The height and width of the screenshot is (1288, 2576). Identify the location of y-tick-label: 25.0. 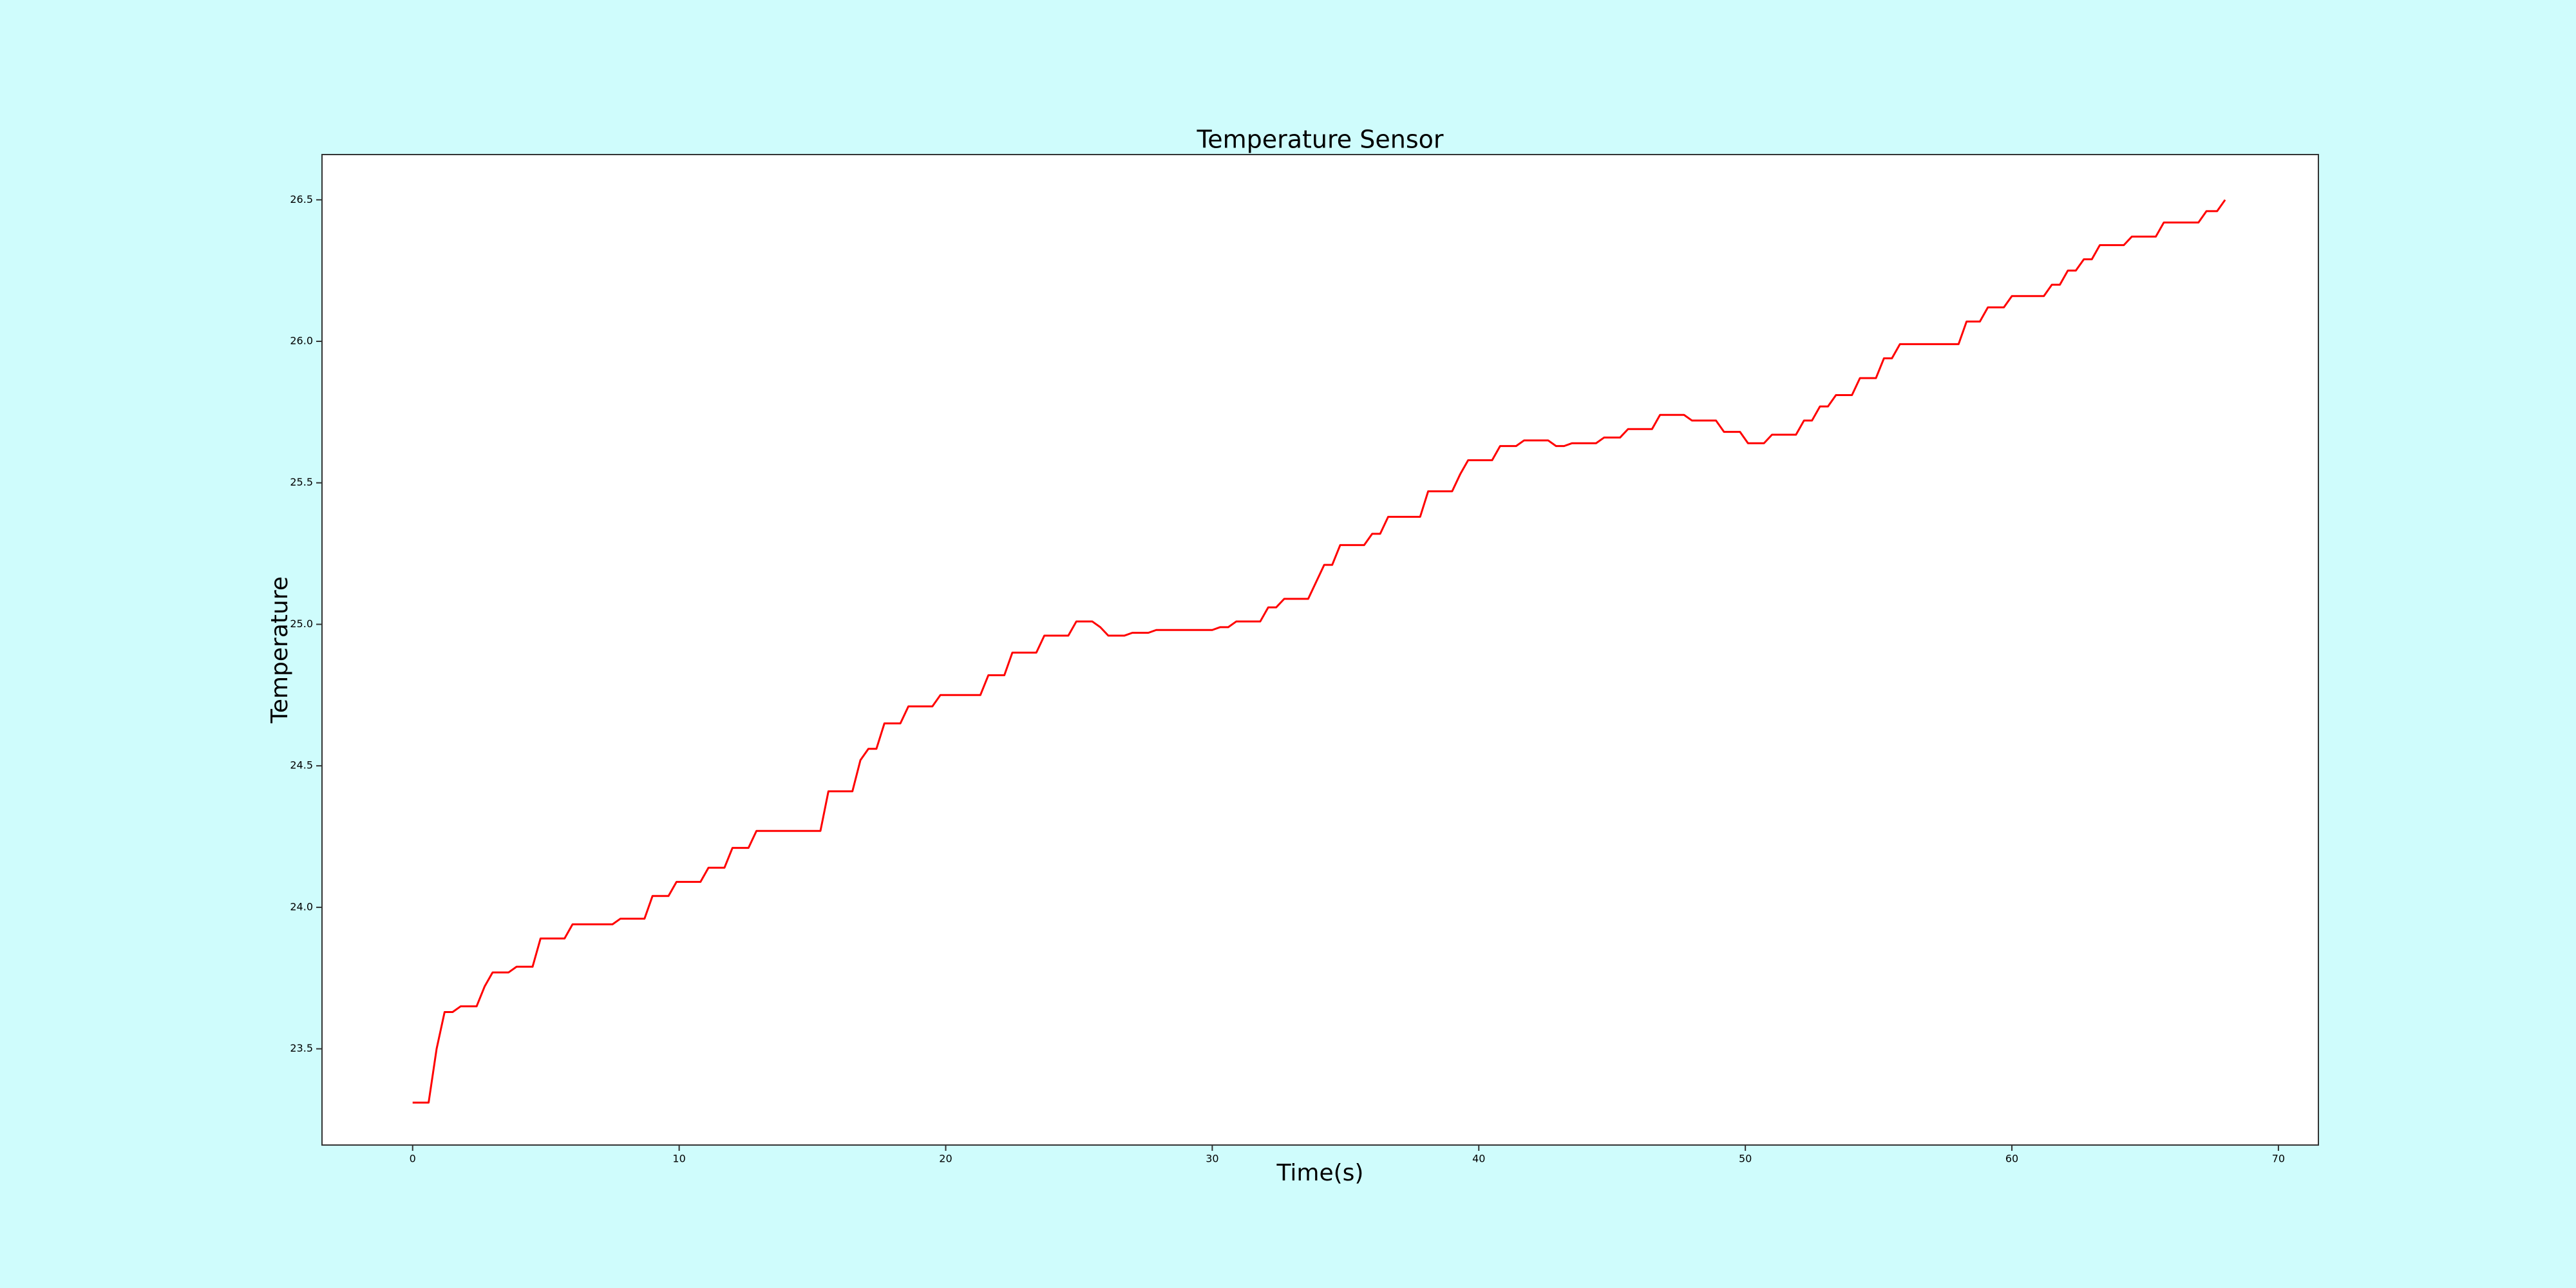
(301, 624).